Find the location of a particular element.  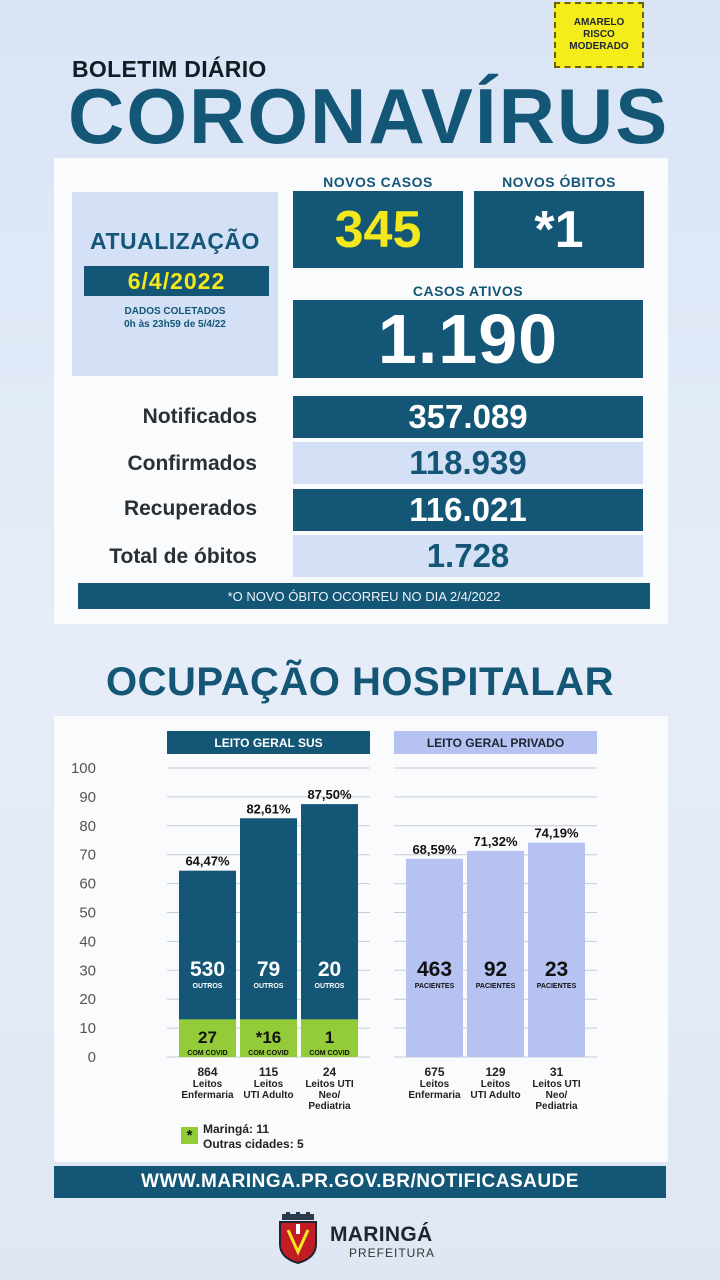

y-tick-label: 10 is located at coordinates (87, 1028).